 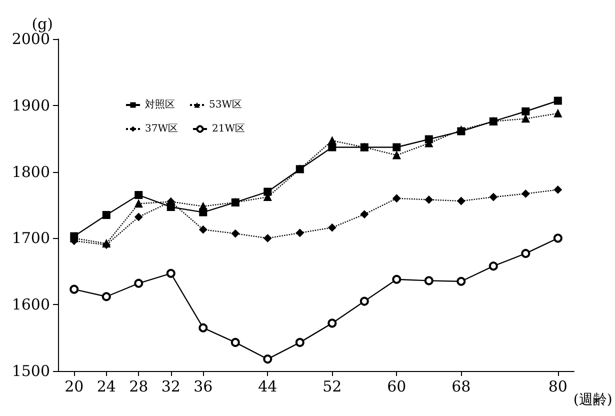 What do you see at coordinates (31, 305) in the screenshot?
I see `y-tick-label: 1600` at bounding box center [31, 305].